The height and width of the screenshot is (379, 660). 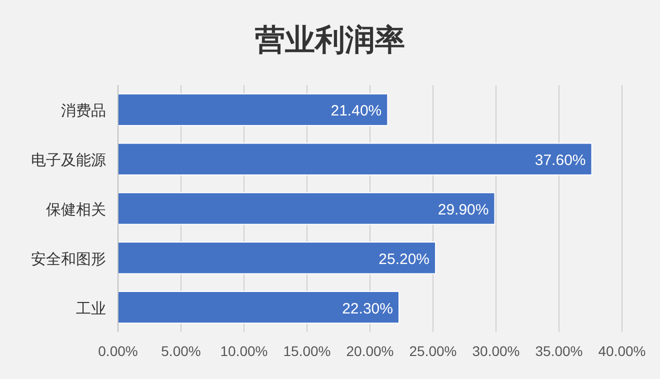 I want to click on x-tick-label: 25.00%, so click(x=433, y=351).